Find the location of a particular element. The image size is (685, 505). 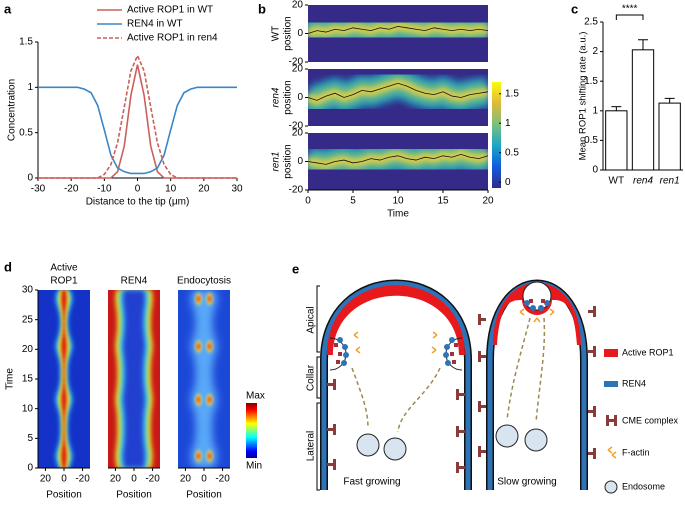

panel-label: d is located at coordinates (8, 266).